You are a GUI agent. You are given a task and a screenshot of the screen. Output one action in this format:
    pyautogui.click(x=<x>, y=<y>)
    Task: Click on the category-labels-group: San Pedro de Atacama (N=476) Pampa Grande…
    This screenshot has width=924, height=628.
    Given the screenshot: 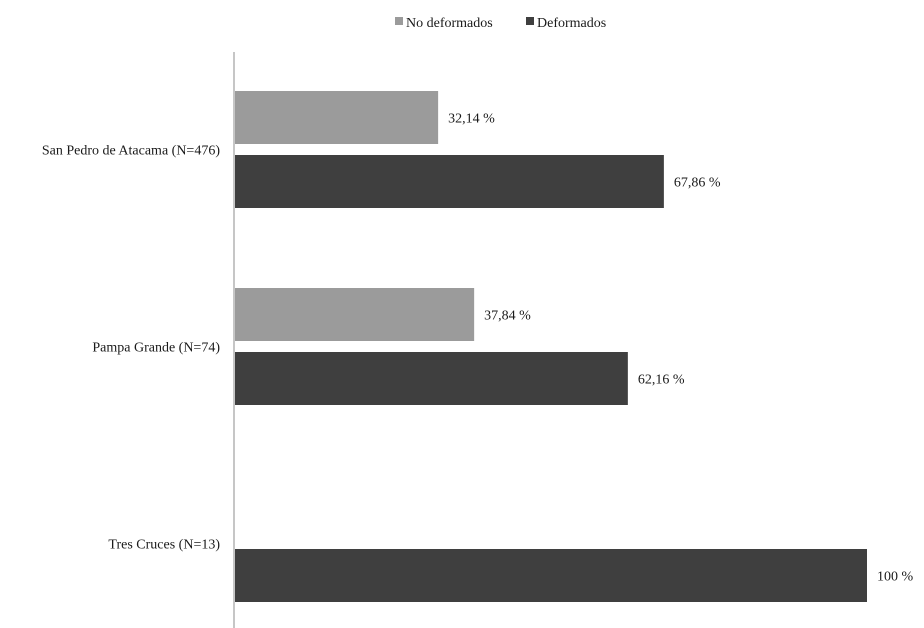 What is the action you would take?
    pyautogui.click(x=131, y=348)
    